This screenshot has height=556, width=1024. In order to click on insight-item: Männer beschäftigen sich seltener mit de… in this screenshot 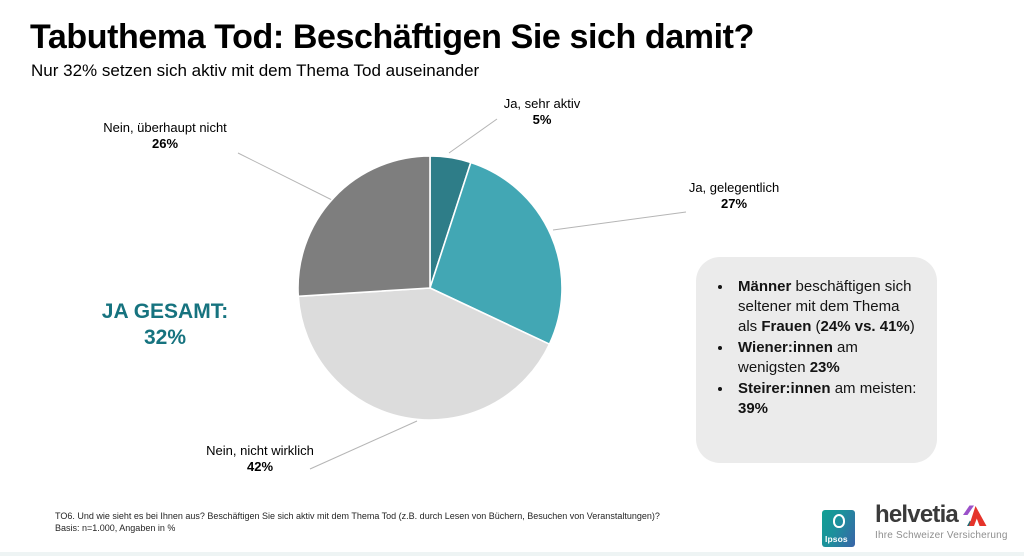, I will do `click(827, 307)`.